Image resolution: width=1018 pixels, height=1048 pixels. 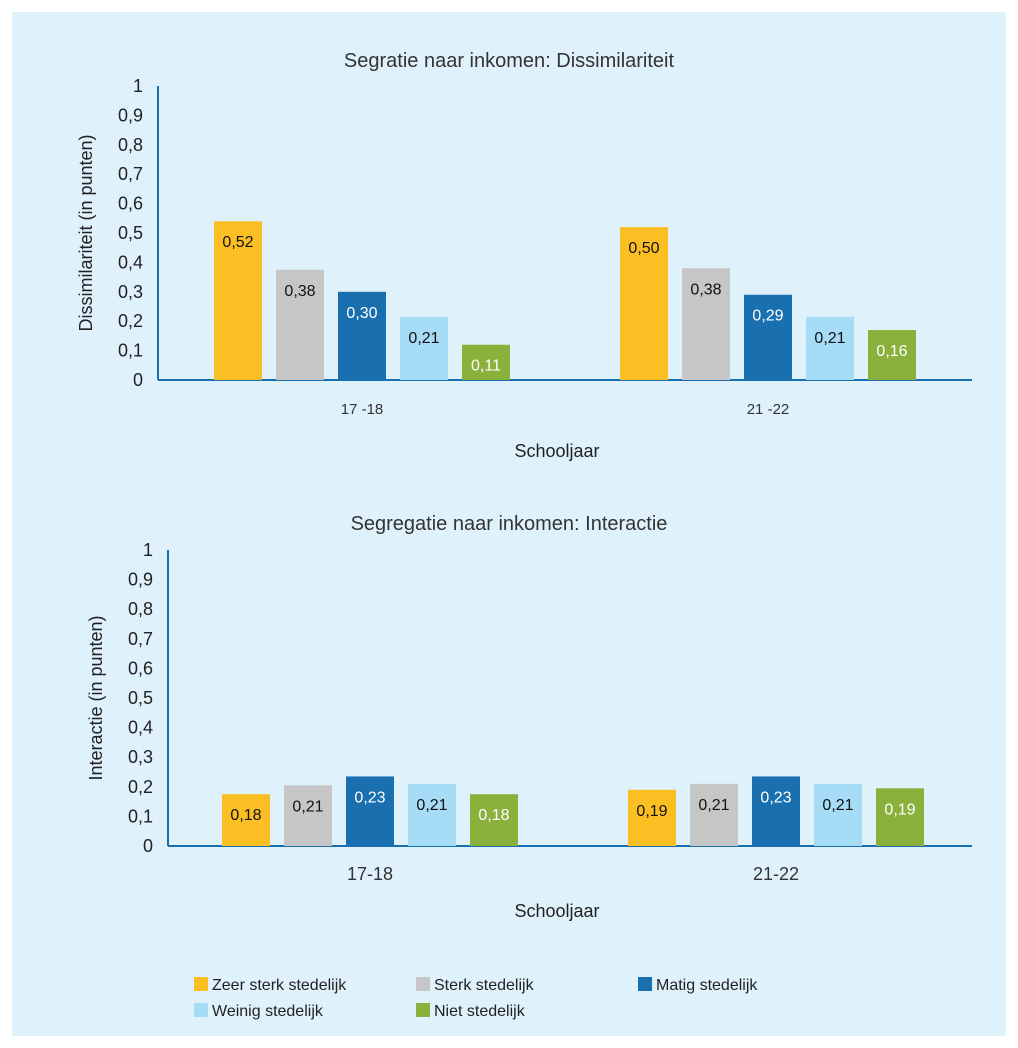 What do you see at coordinates (509, 61) in the screenshot?
I see `chart-title: Segratie naar inkomen: Dissimilariteit` at bounding box center [509, 61].